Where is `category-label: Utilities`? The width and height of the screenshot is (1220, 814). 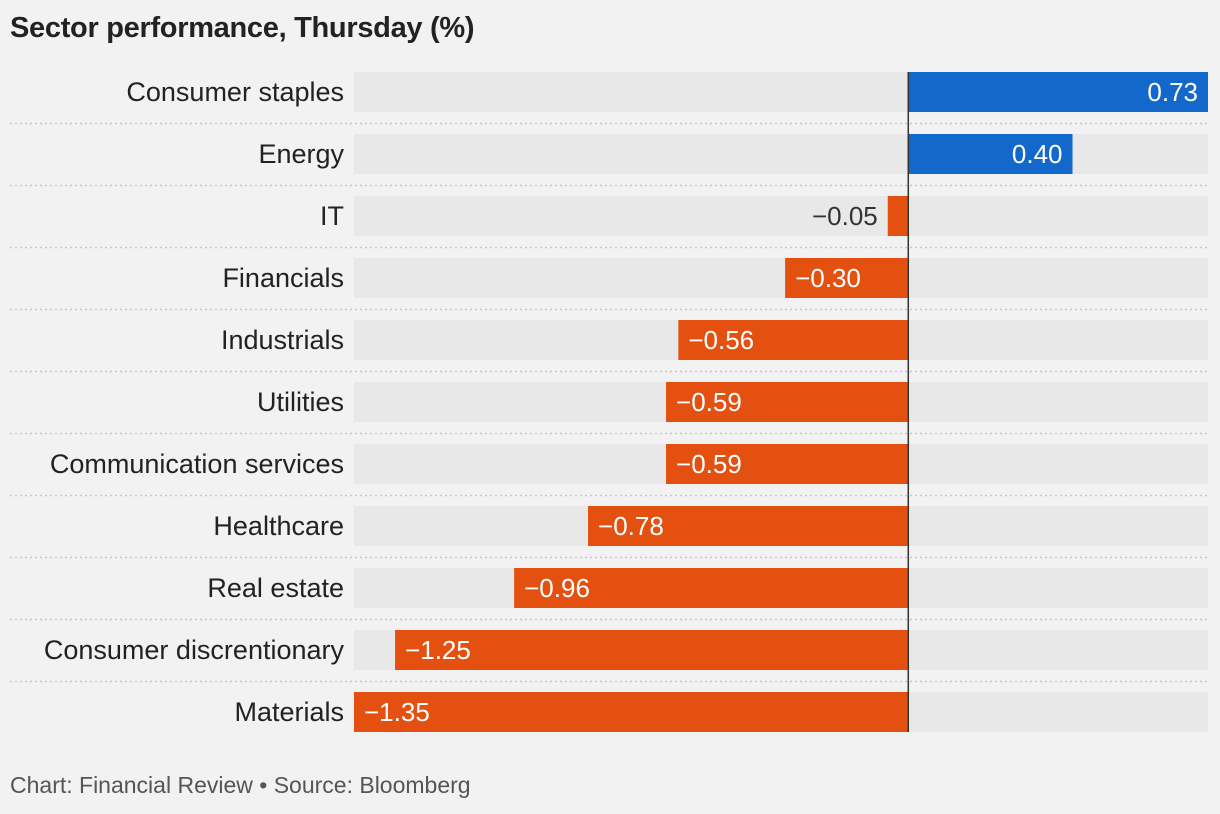 category-label: Utilities is located at coordinates (300, 402).